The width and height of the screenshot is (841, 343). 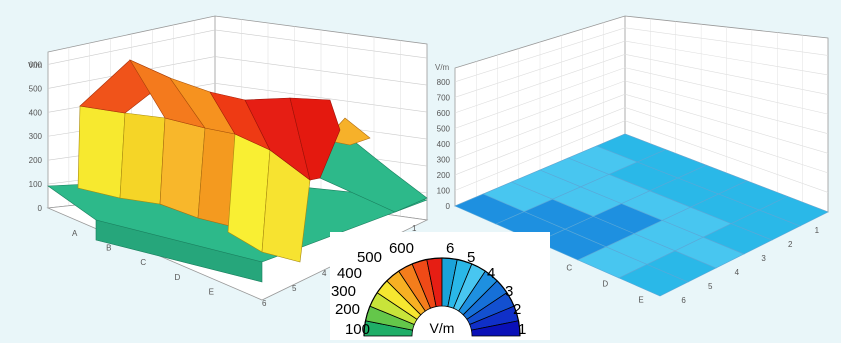 What do you see at coordinates (178, 277) in the screenshot?
I see `left-row-label: D` at bounding box center [178, 277].